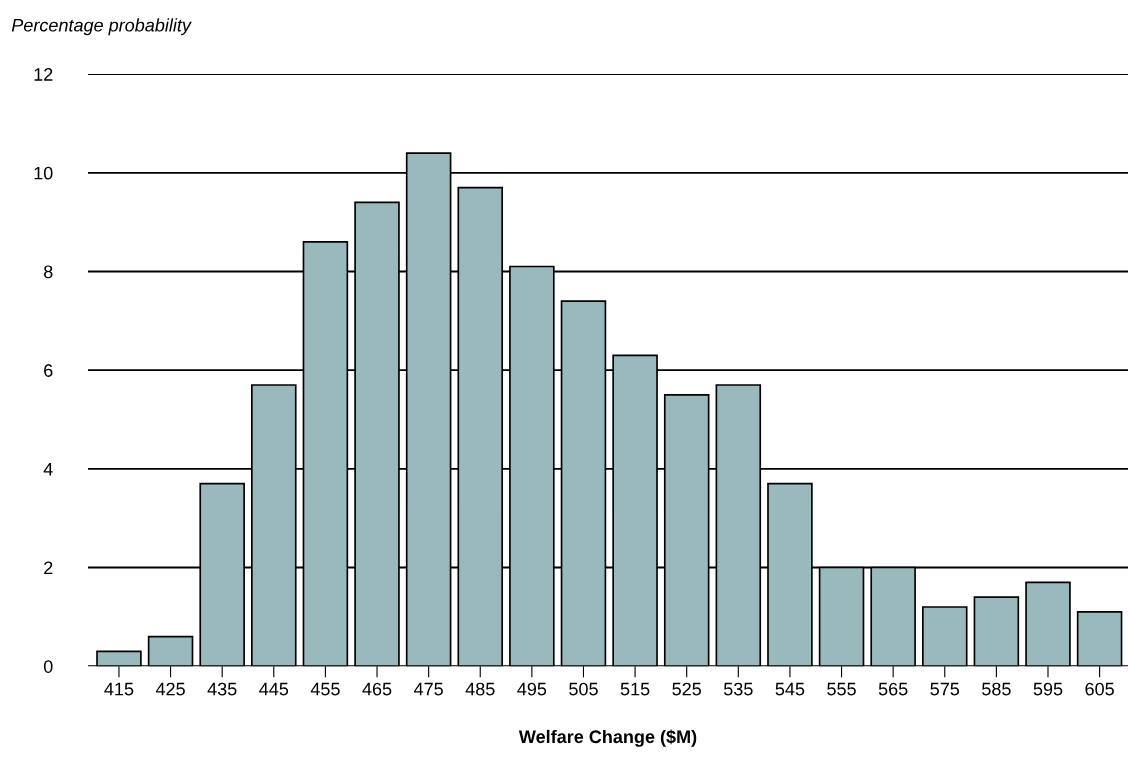 The width and height of the screenshot is (1128, 764). I want to click on x-tick-label: 485, so click(480, 689).